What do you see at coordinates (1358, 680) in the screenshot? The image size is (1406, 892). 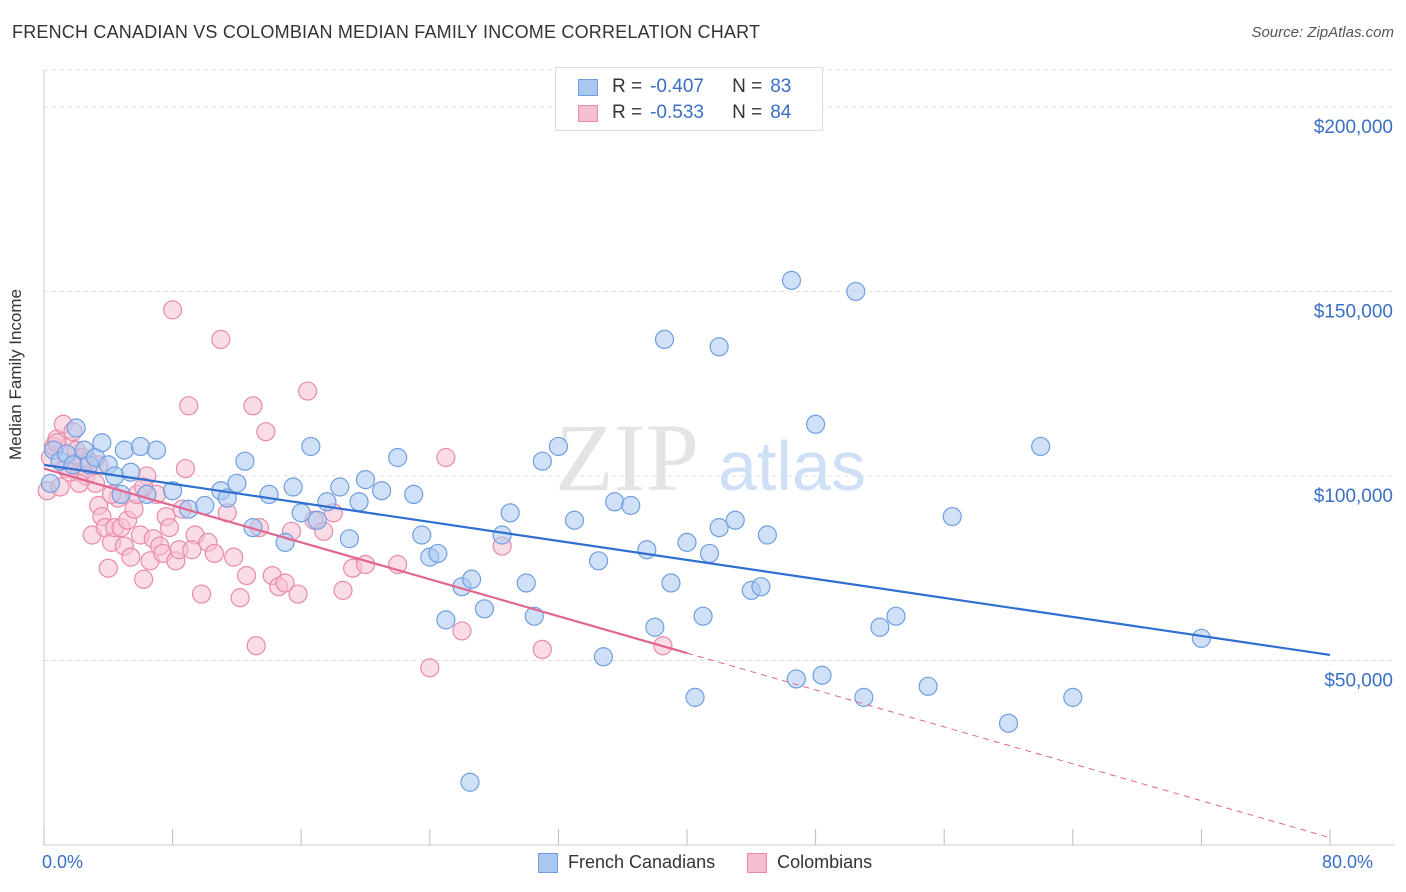 I see `y-tick-label: $50,000` at bounding box center [1358, 680].